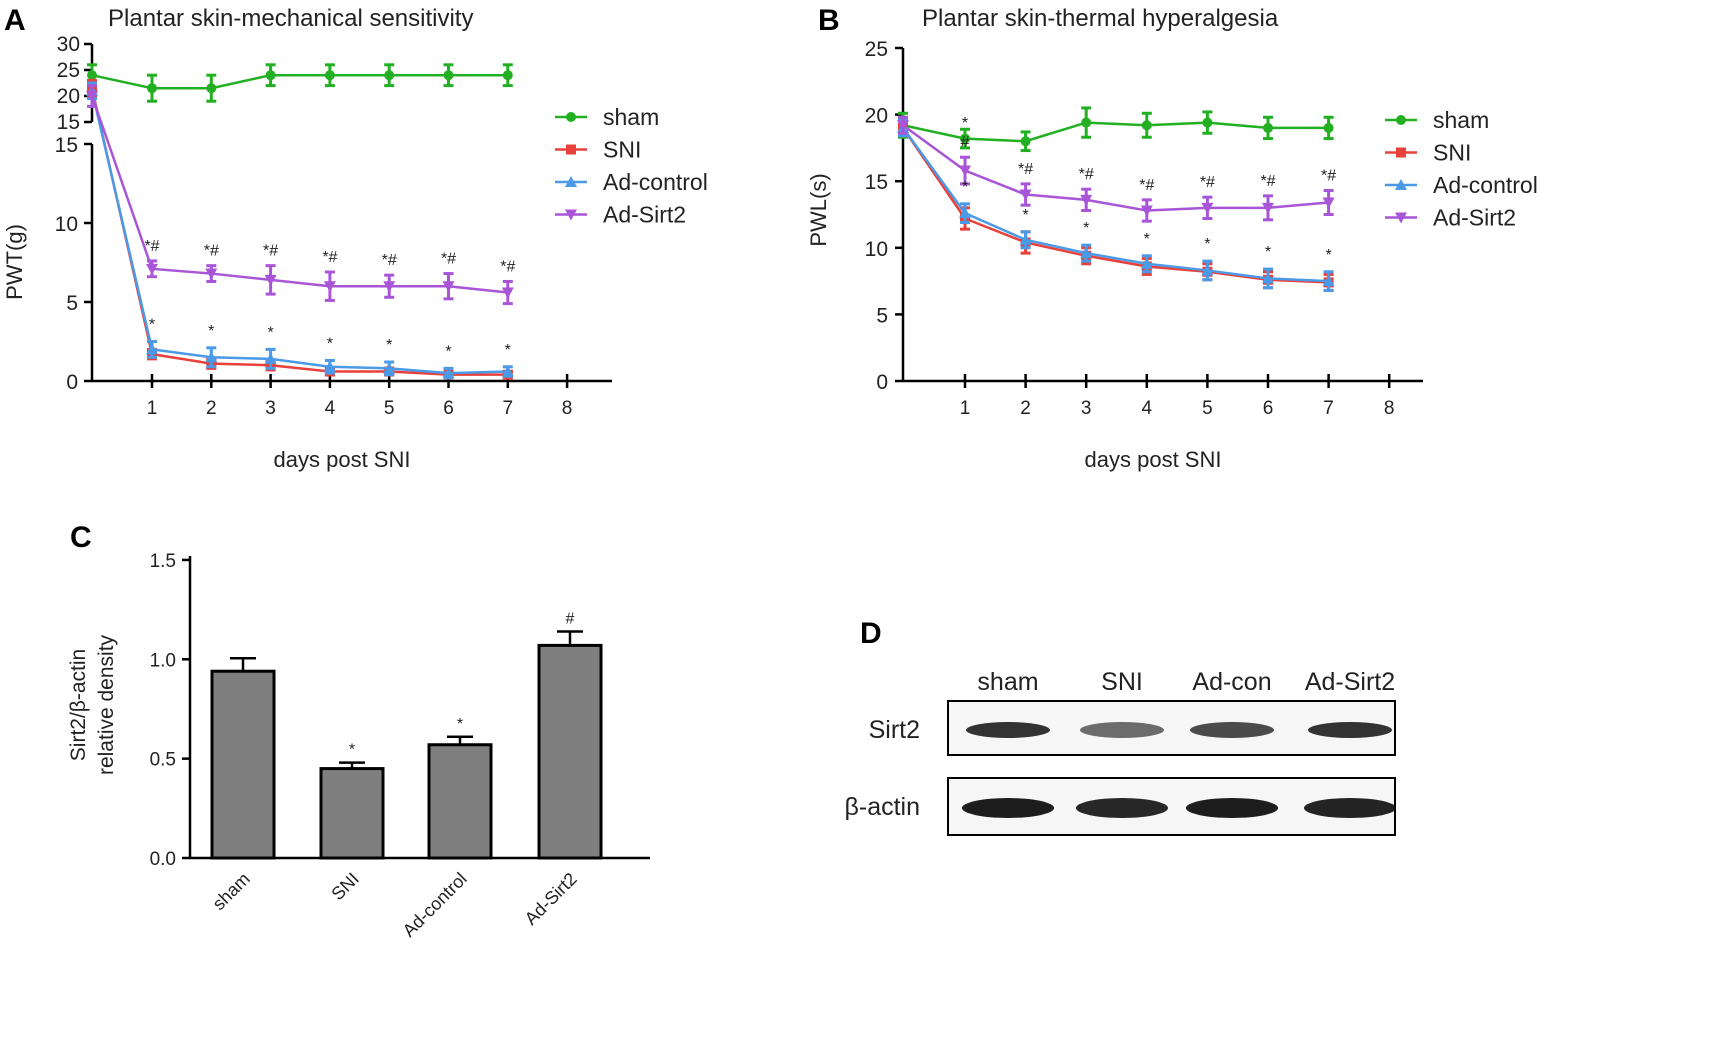 This screenshot has width=1714, height=1062. What do you see at coordinates (352, 813) in the screenshot?
I see `panel-c-bar-SNI` at bounding box center [352, 813].